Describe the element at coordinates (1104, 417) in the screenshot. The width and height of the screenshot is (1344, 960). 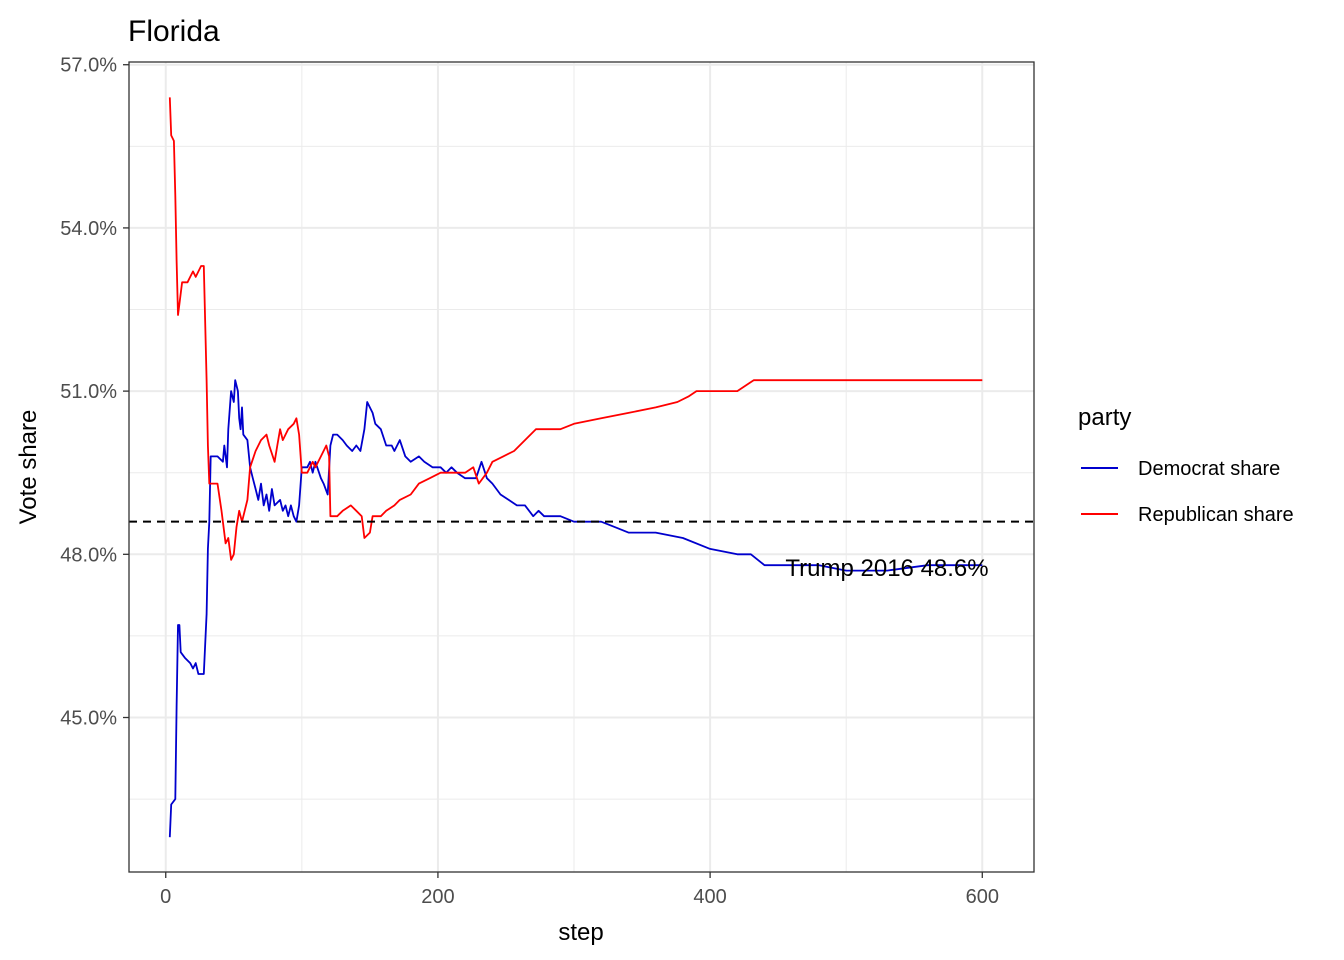
I see `legend-title: party` at that location.